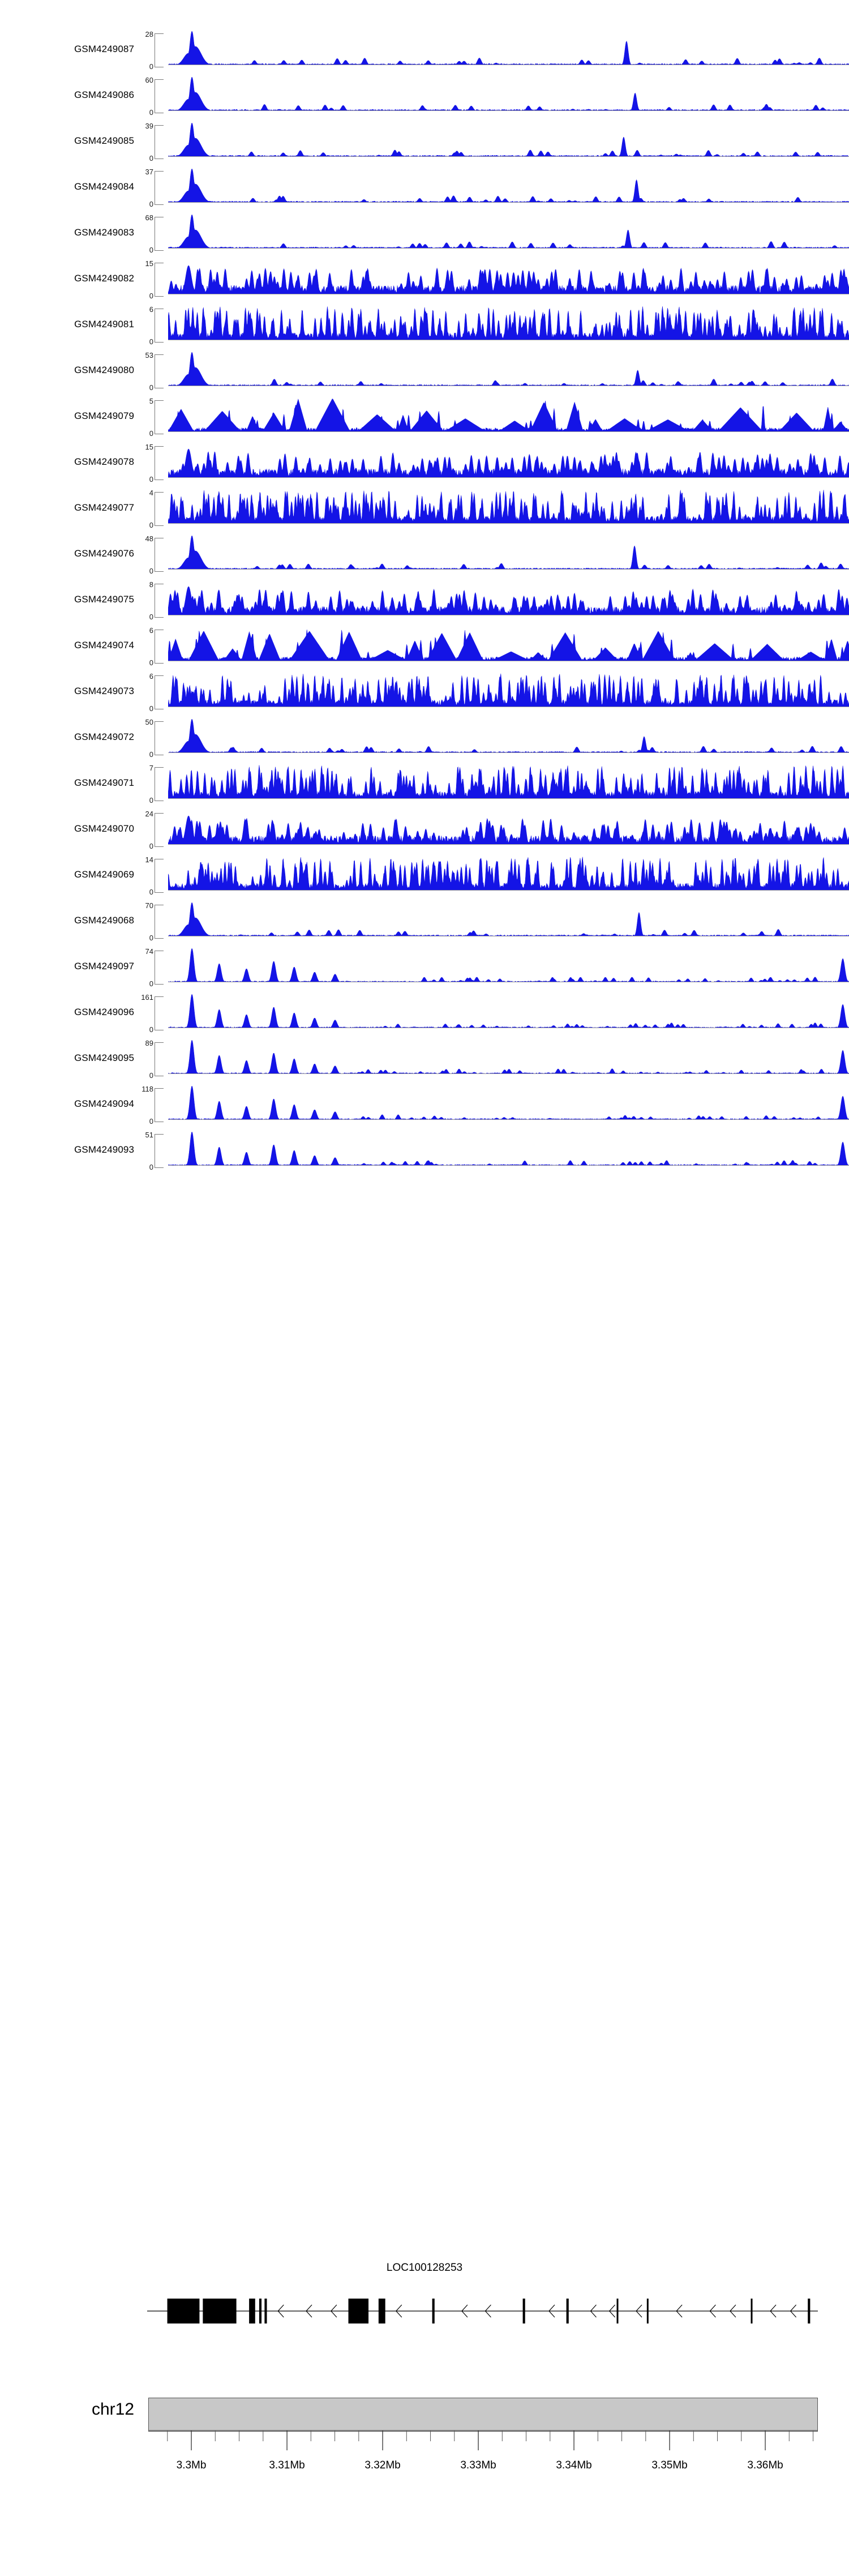  Describe the element at coordinates (191, 2465) in the screenshot. I see `coordinate-label: 3.3Mb` at that location.